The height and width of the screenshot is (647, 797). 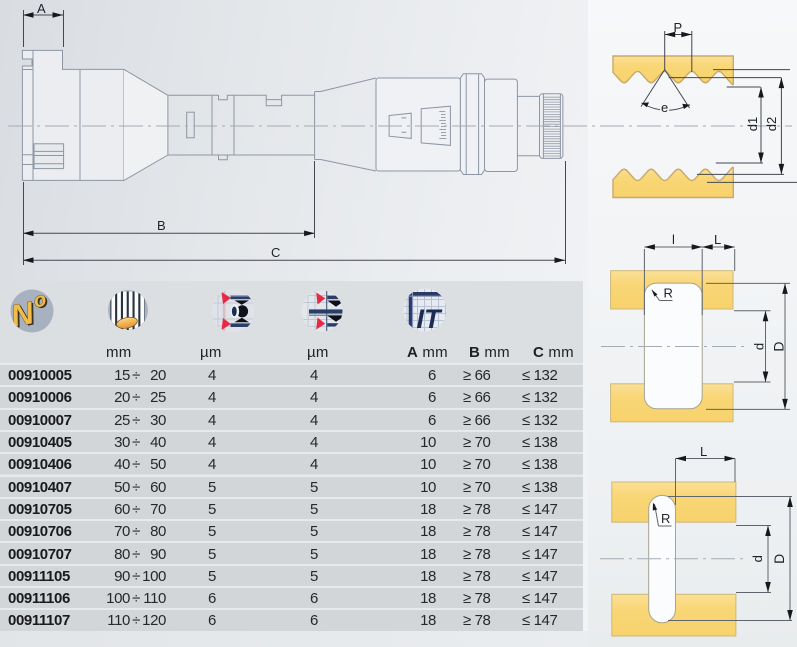 What do you see at coordinates (430, 319) in the screenshot?
I see `svg-text: IT` at bounding box center [430, 319].